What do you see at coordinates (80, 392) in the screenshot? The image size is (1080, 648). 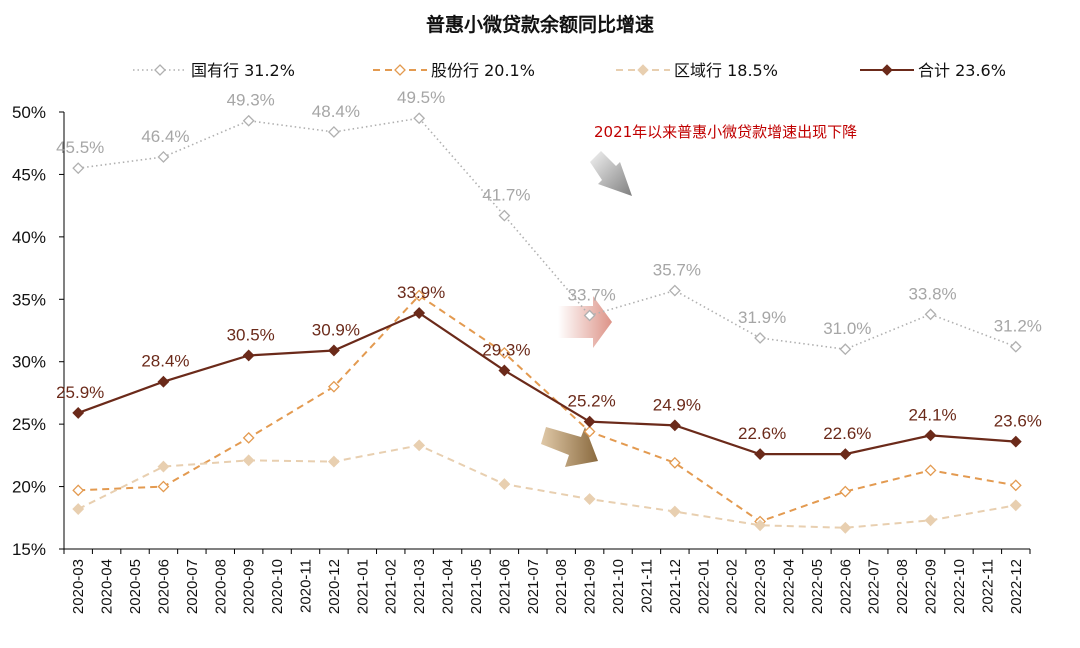 I see `data-label-heji: 25.9%` at bounding box center [80, 392].